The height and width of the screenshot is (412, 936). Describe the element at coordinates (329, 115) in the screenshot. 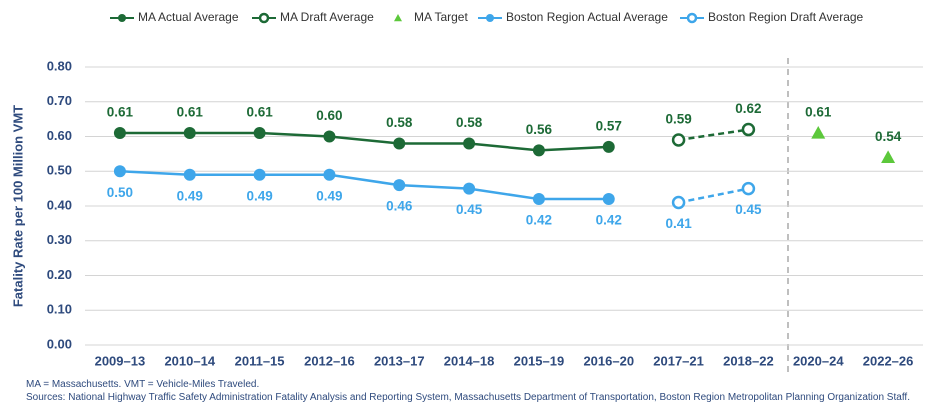

I see `value-label: 0.60` at that location.